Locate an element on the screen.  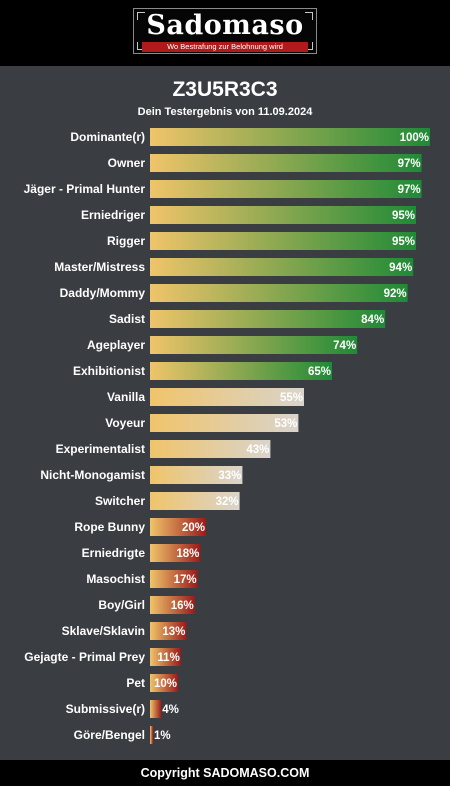
category-label: Pet is located at coordinates (135, 683).